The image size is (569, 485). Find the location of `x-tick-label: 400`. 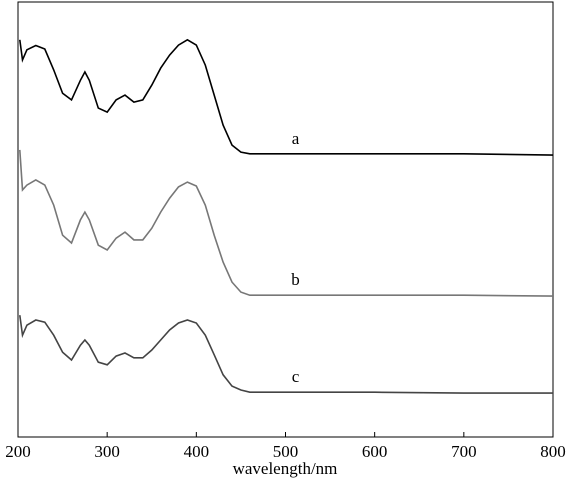

x-tick-label: 400 is located at coordinates (197, 451).